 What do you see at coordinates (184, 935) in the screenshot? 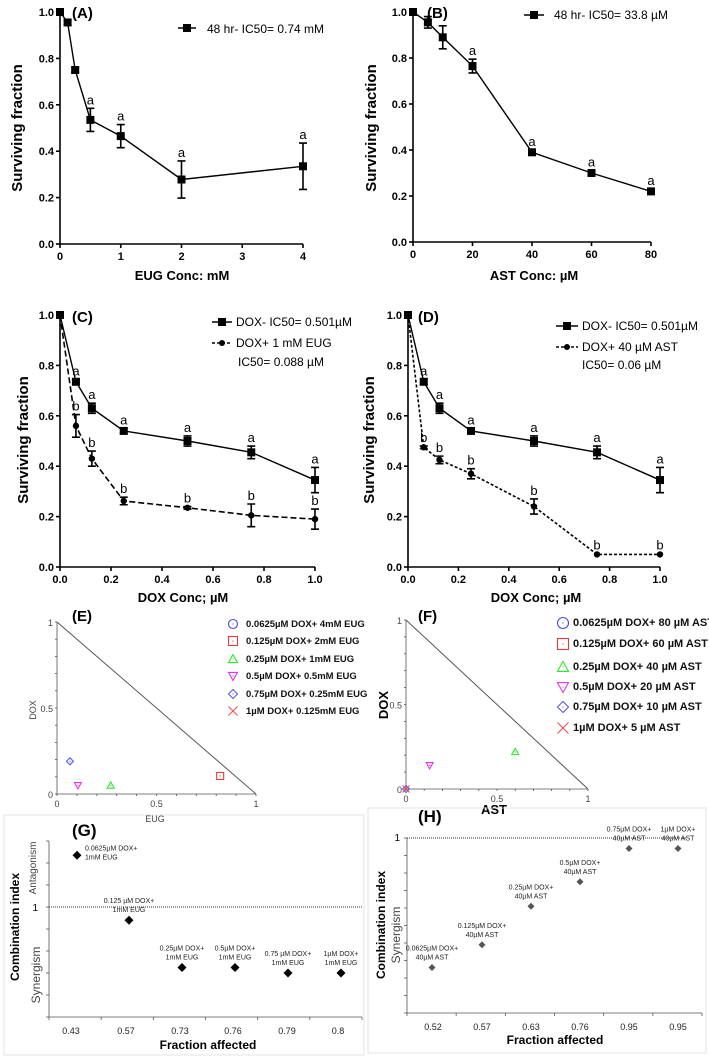
I see `panel-frame` at bounding box center [184, 935].